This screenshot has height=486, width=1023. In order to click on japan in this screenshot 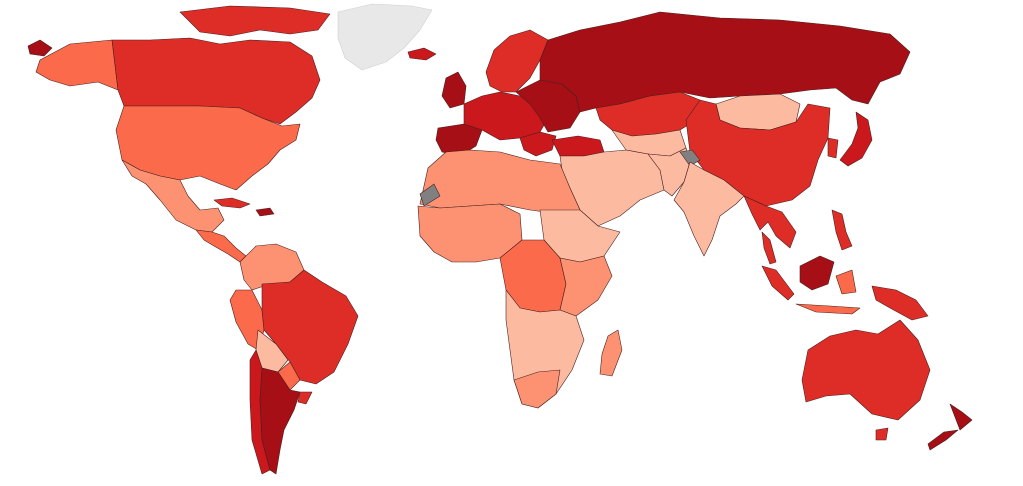, I will do `click(856, 139)`.